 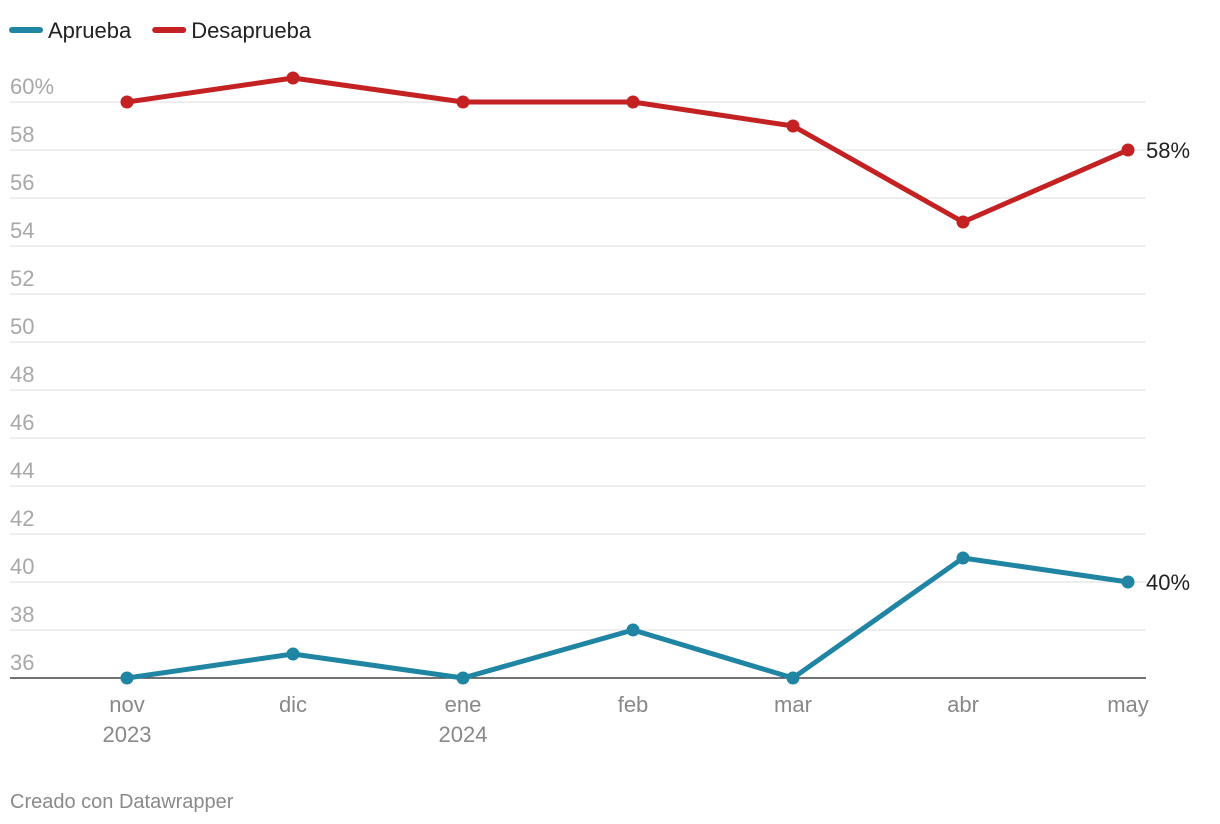 I want to click on y-tick-label: 52, so click(x=22, y=278).